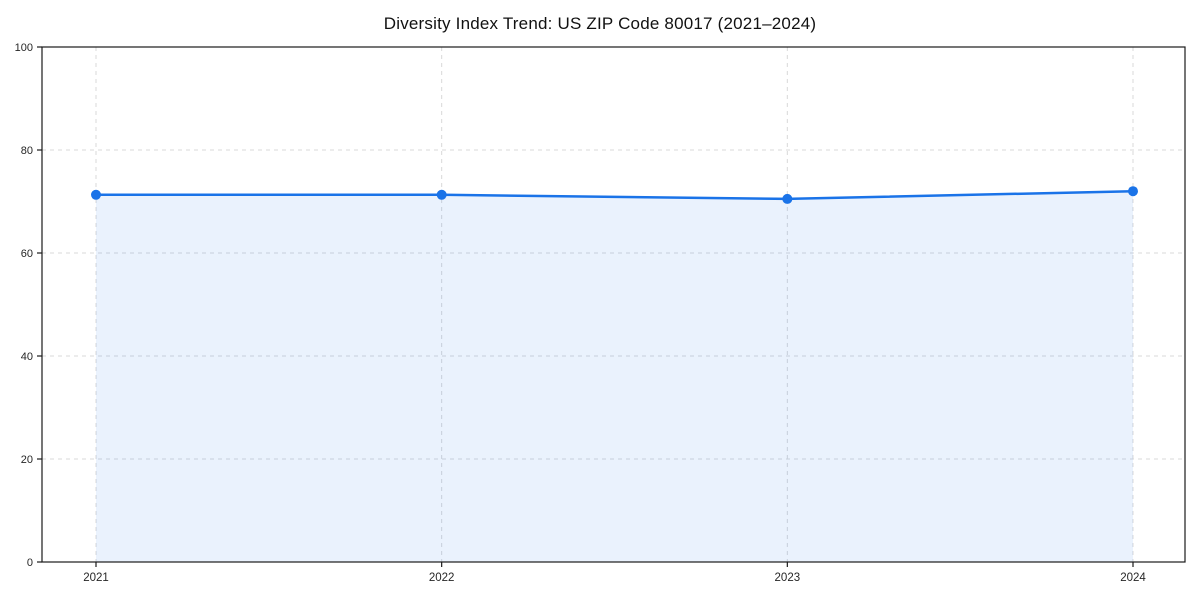 This screenshot has width=1200, height=600. I want to click on y-tick-label: 80, so click(27, 151).